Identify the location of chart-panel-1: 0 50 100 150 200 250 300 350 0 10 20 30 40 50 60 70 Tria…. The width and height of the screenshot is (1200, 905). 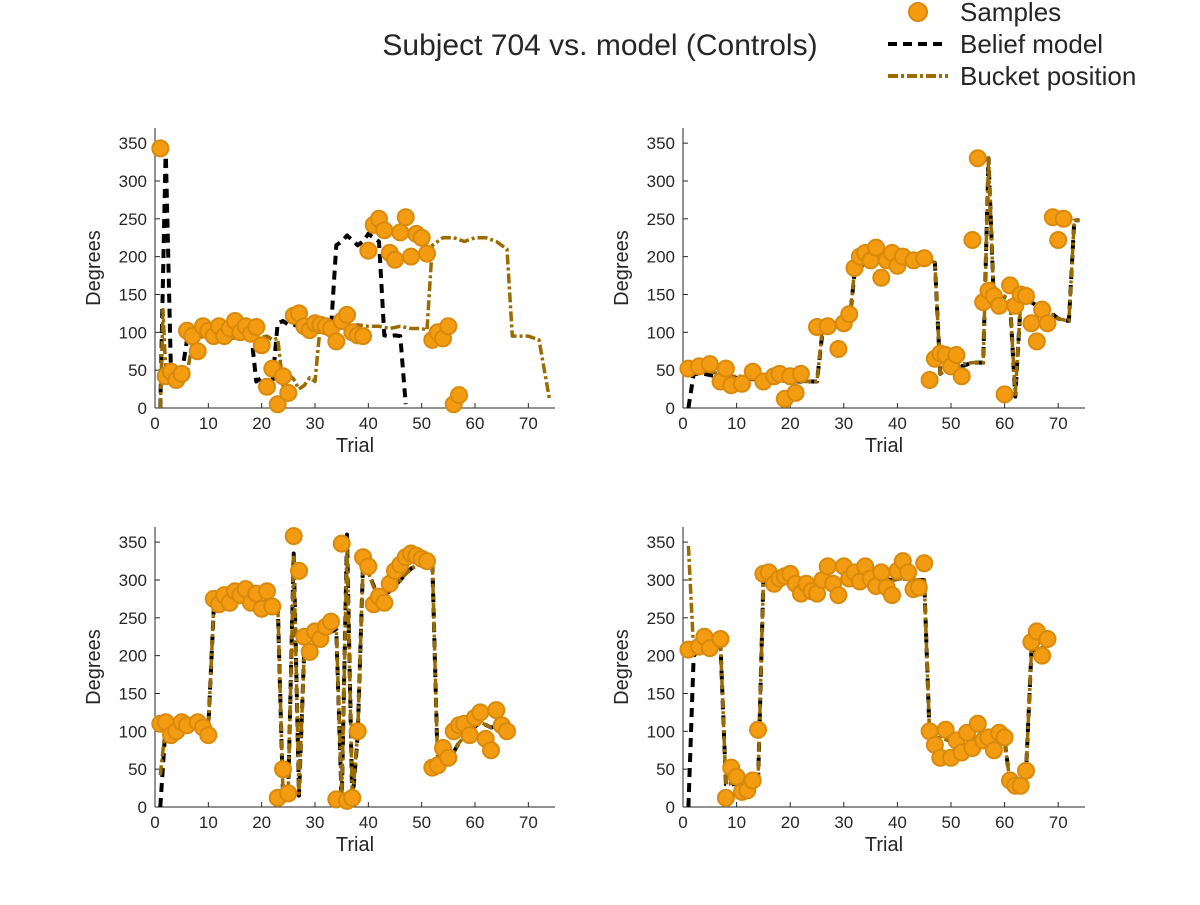
(319, 292).